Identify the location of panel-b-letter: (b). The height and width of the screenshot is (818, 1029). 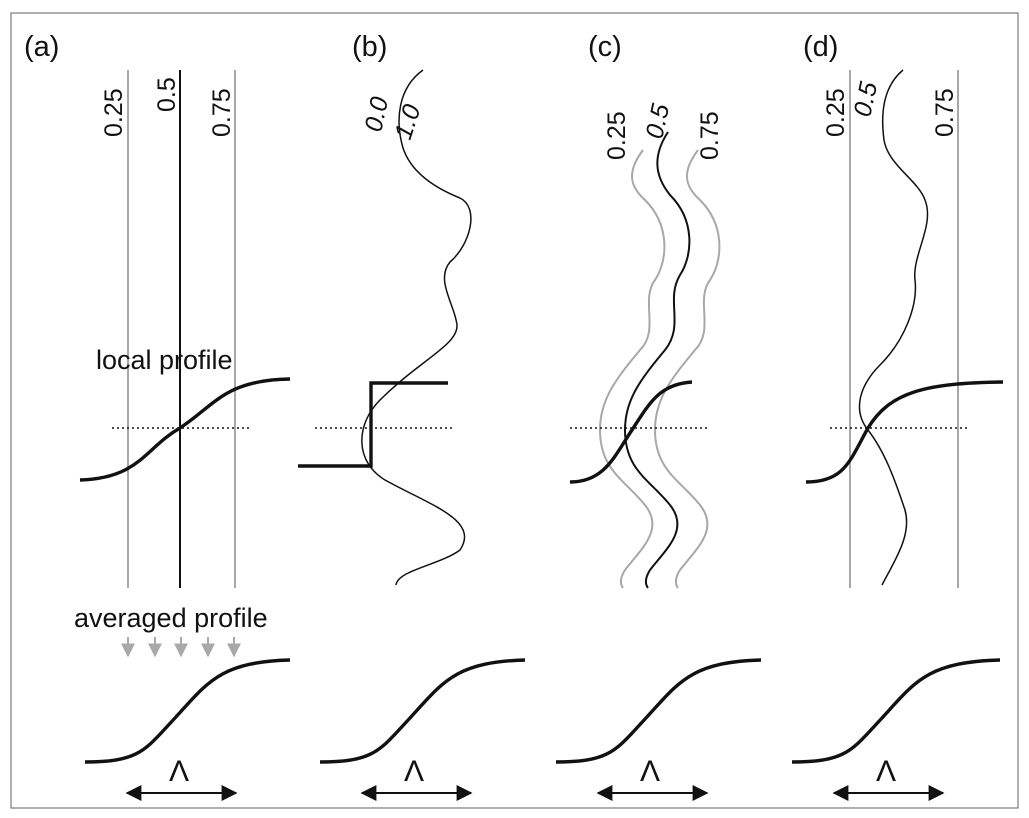
(369, 47).